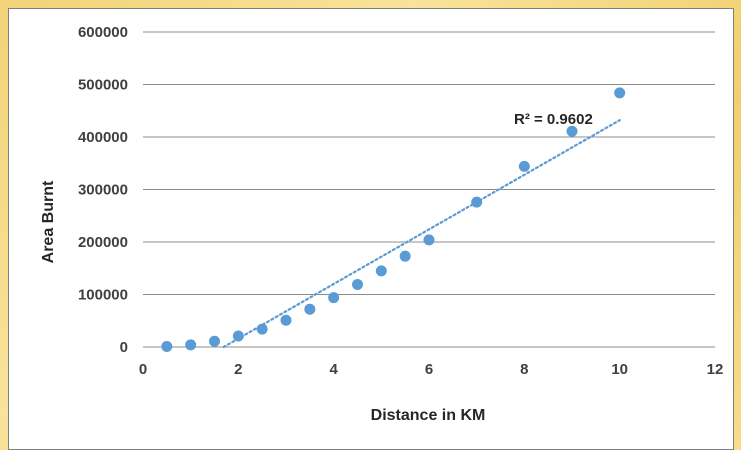 Image resolution: width=741 pixels, height=450 pixels. What do you see at coordinates (715, 369) in the screenshot?
I see `x-tick-label: 12` at bounding box center [715, 369].